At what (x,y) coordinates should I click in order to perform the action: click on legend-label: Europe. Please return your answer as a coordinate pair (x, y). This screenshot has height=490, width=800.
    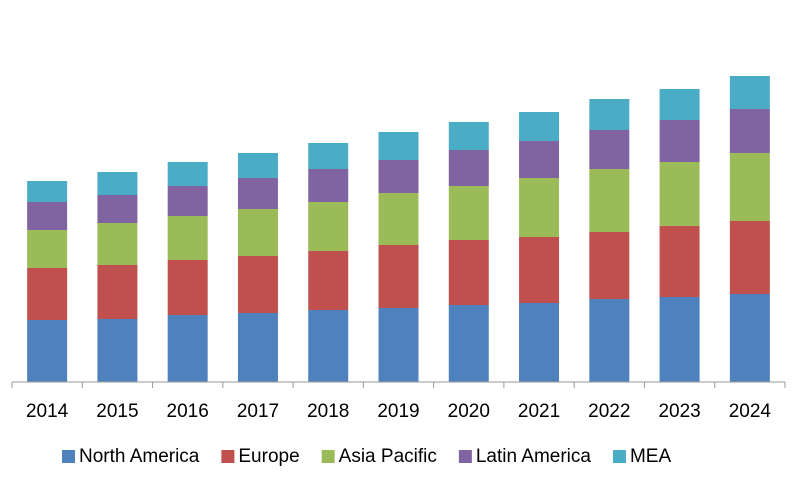
    Looking at the image, I should click on (268, 456).